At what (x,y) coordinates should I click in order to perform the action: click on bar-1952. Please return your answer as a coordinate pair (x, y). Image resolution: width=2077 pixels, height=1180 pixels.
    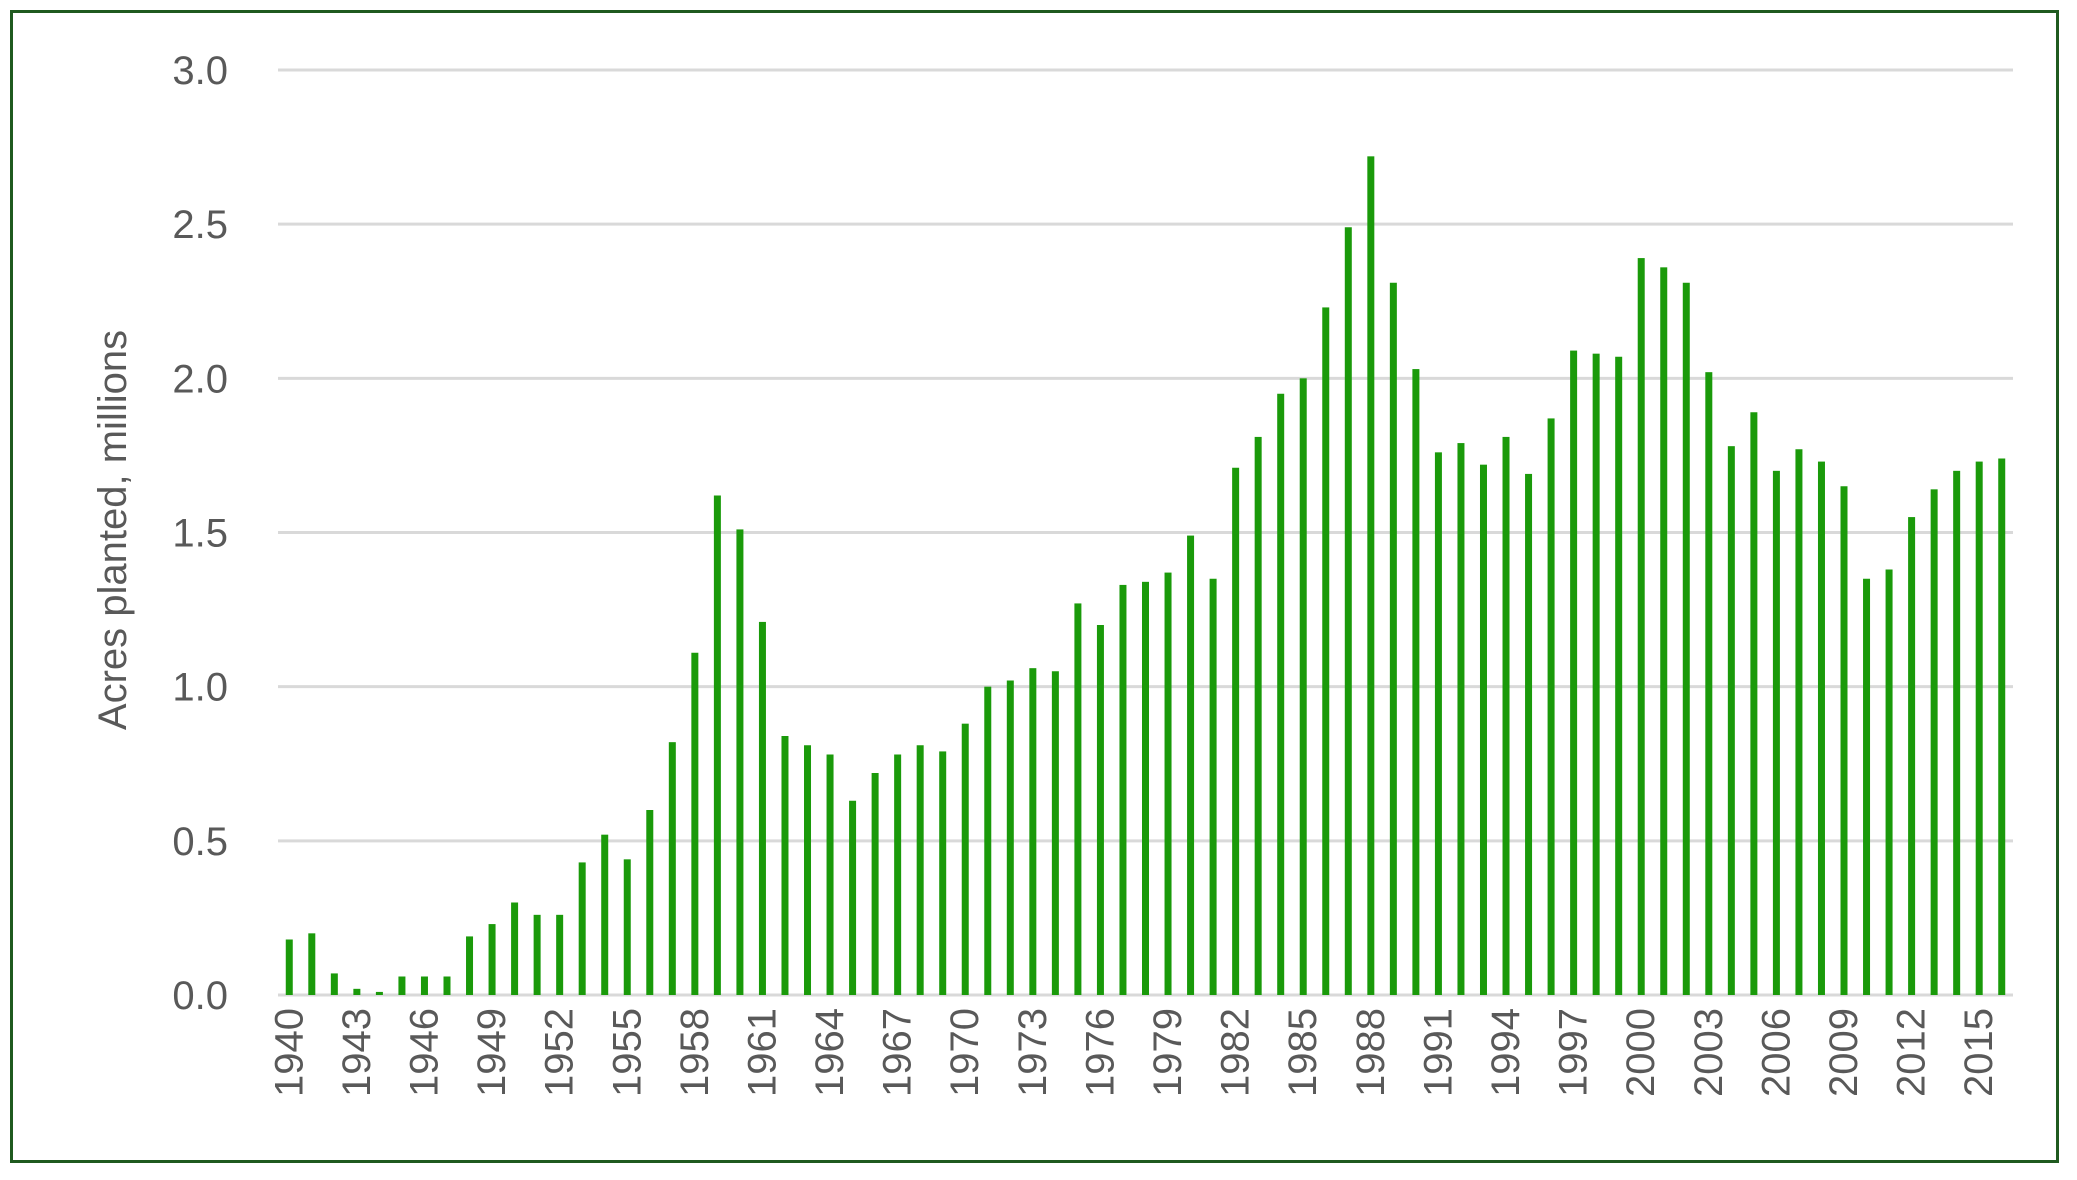
    Looking at the image, I should click on (560, 954).